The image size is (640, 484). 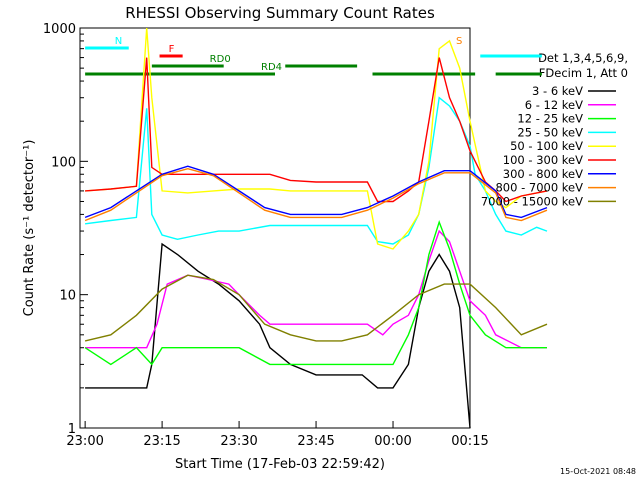 What do you see at coordinates (583, 58) in the screenshot?
I see `legend-header-line-1: Det 1,3,4,5,6,9,` at bounding box center [583, 58].